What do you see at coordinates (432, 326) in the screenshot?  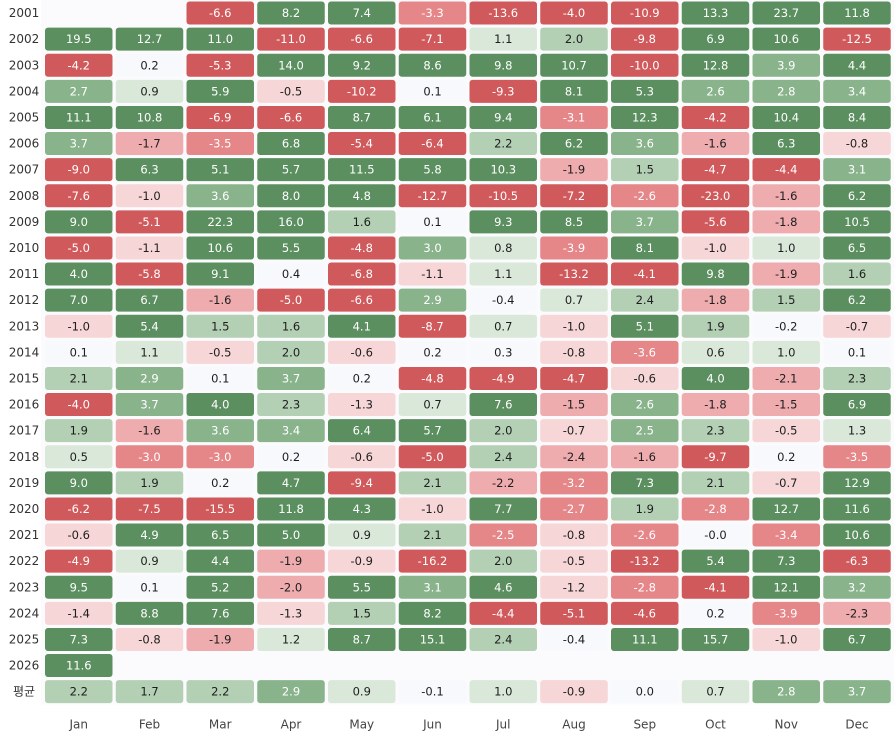 I see `cell-value: -8.7` at bounding box center [432, 326].